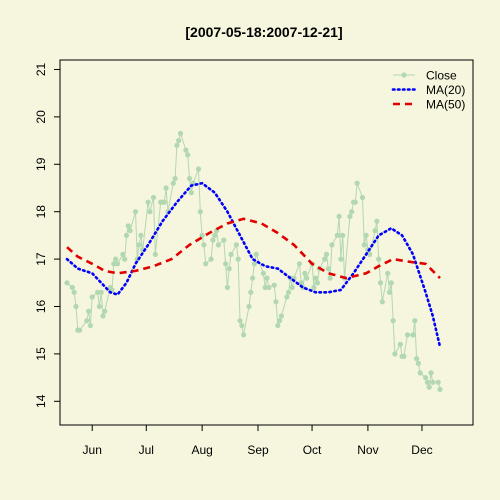 Image resolution: width=500 pixels, height=500 pixels. What do you see at coordinates (41, 212) in the screenshot?
I see `y-tick-label: 18` at bounding box center [41, 212].